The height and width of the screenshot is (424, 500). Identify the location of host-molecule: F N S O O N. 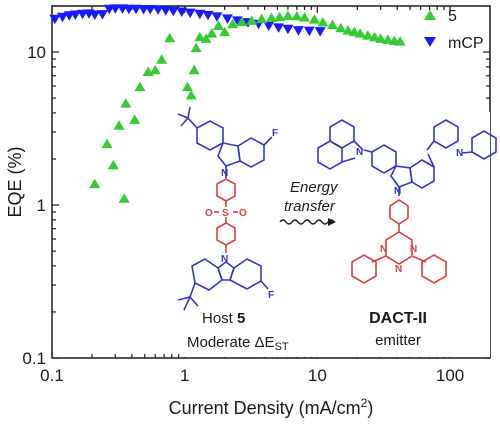
(227, 208).